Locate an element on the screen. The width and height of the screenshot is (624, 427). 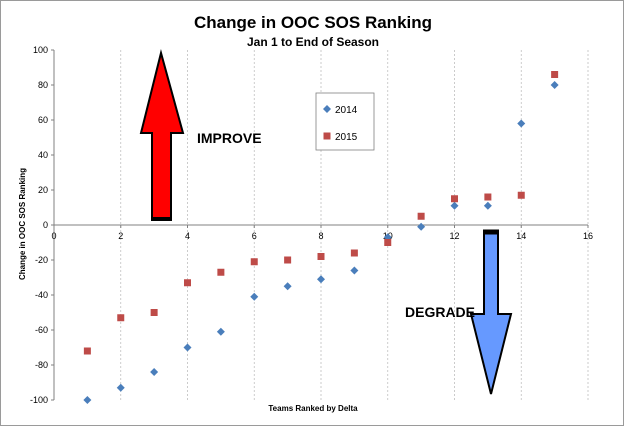
legend-marker-2015 is located at coordinates (327, 136).